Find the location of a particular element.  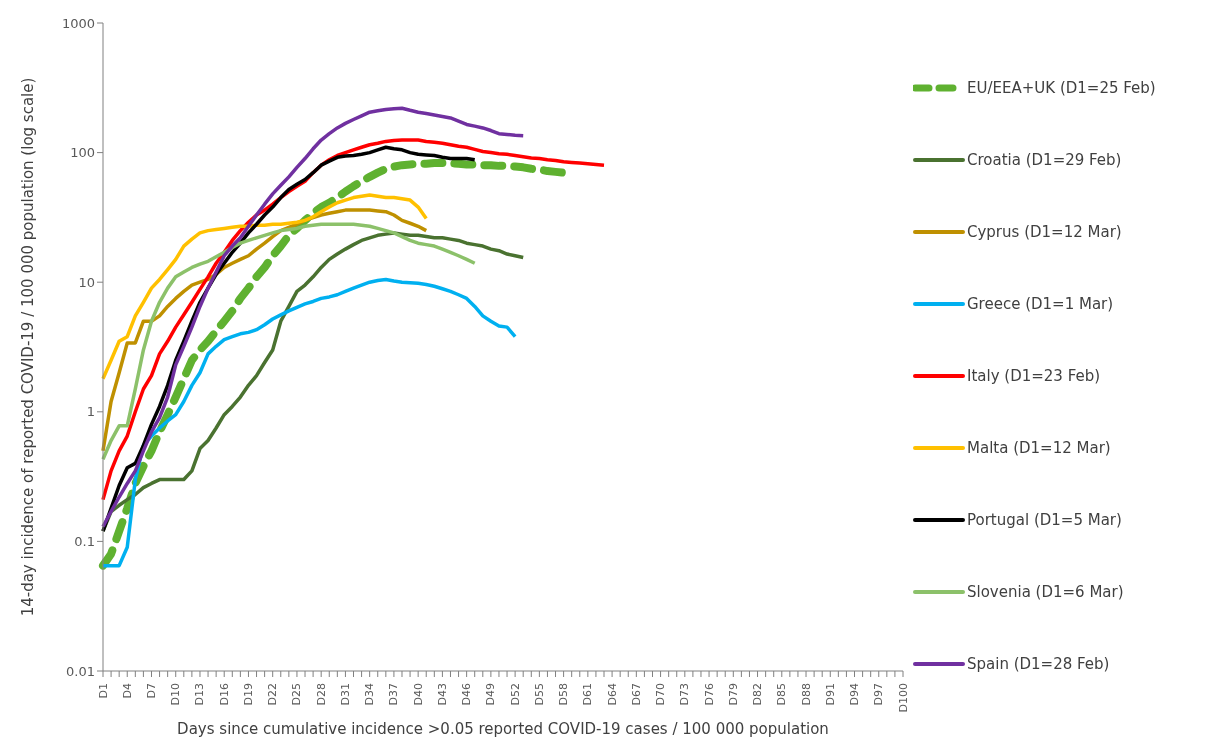

legend-label: Malta (D1=12 Mar) is located at coordinates (1039, 447).